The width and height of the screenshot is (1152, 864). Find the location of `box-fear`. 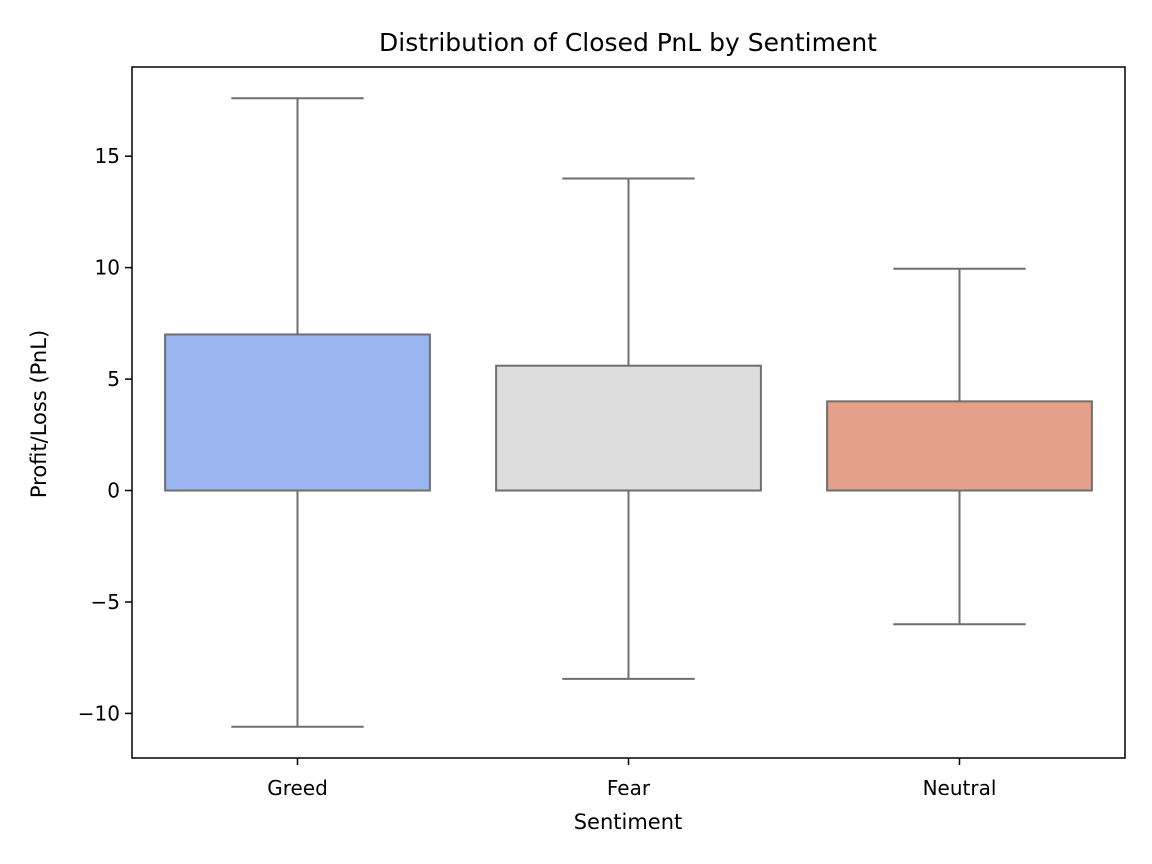

box-fear is located at coordinates (628, 428).